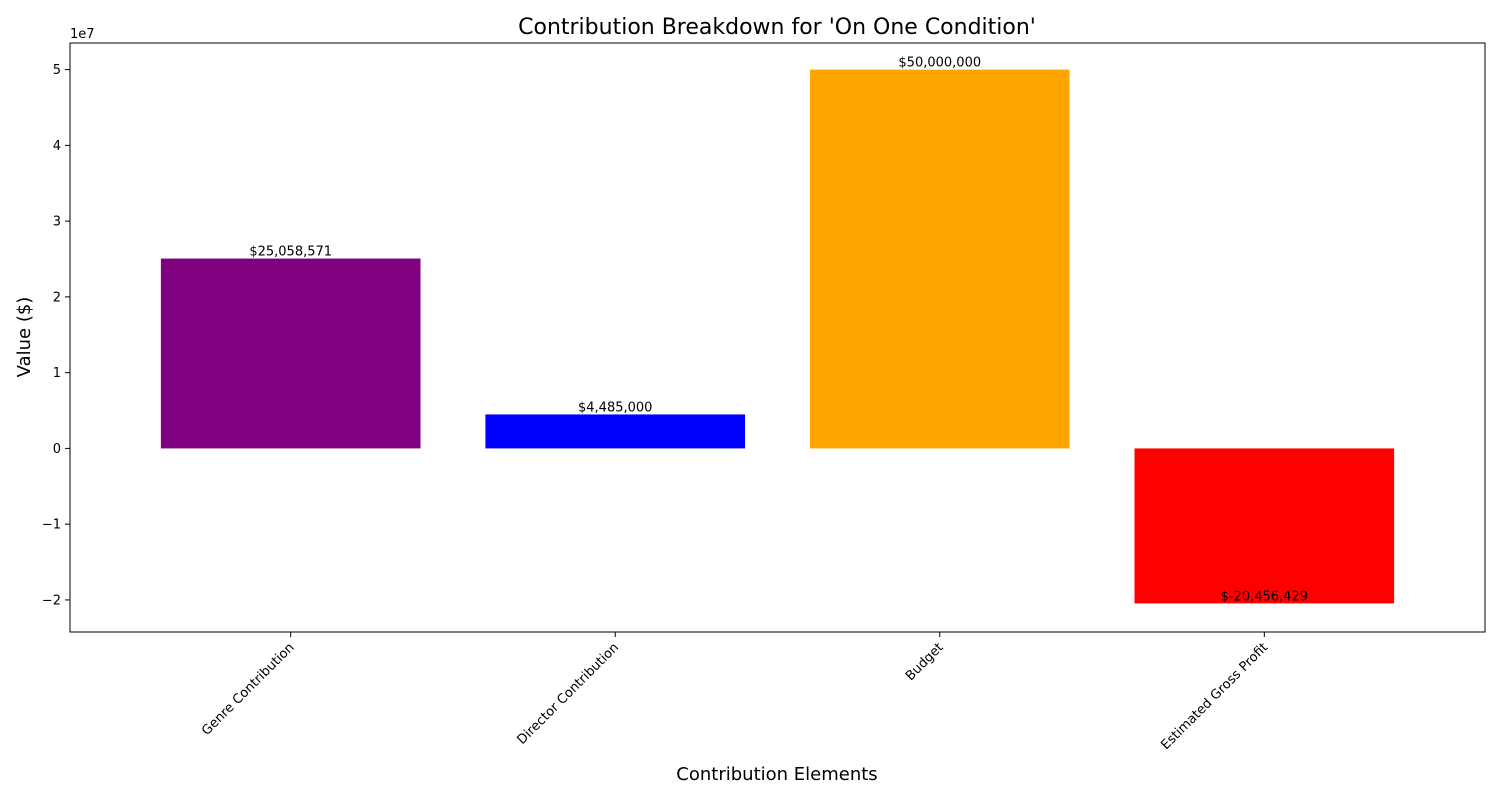 The width and height of the screenshot is (1500, 800). What do you see at coordinates (1214, 696) in the screenshot?
I see `x-tick-label-3: Estimated Gross Profit` at bounding box center [1214, 696].